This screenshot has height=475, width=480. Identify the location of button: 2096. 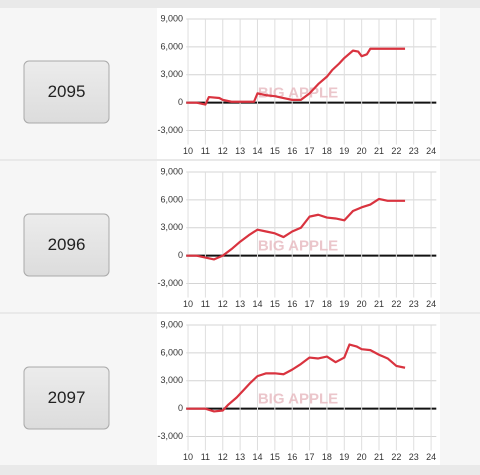
(66, 245).